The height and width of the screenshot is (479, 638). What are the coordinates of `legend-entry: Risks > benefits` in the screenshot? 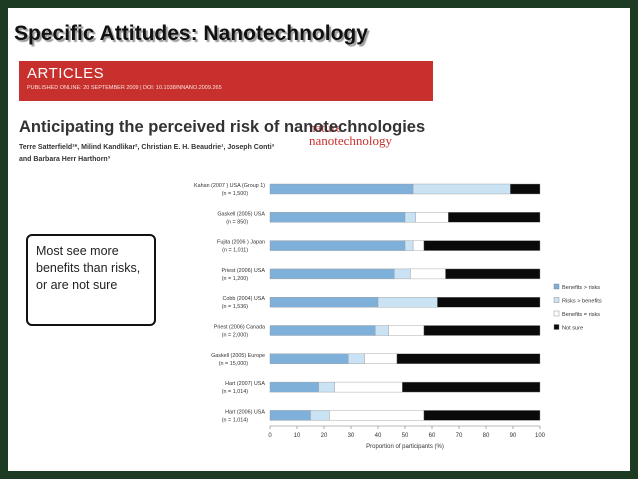 It's located at (582, 302).